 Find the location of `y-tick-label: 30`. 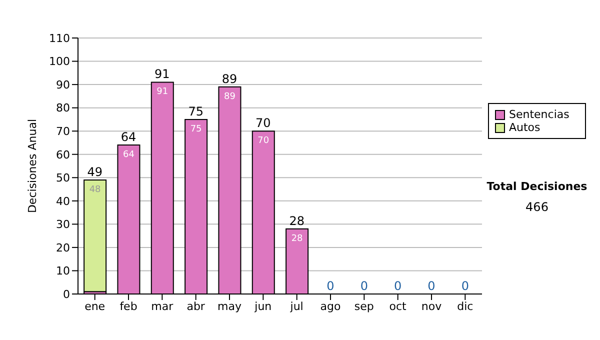

y-tick-label: 30 is located at coordinates (63, 225).